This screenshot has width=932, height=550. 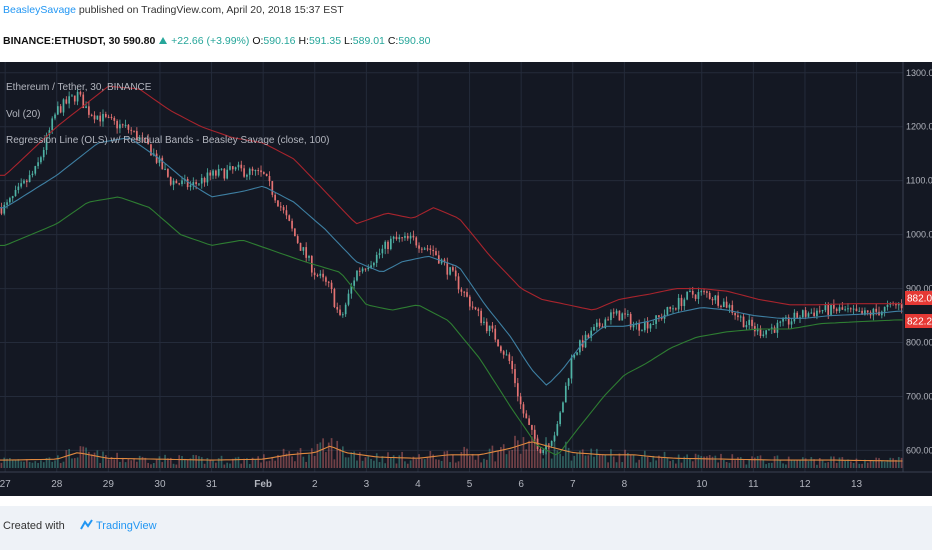 I want to click on time-axis: 27 28 29 30 31 Feb 2 3 4 5 6 7 8 10 11 12 13, so click(x=466, y=480).